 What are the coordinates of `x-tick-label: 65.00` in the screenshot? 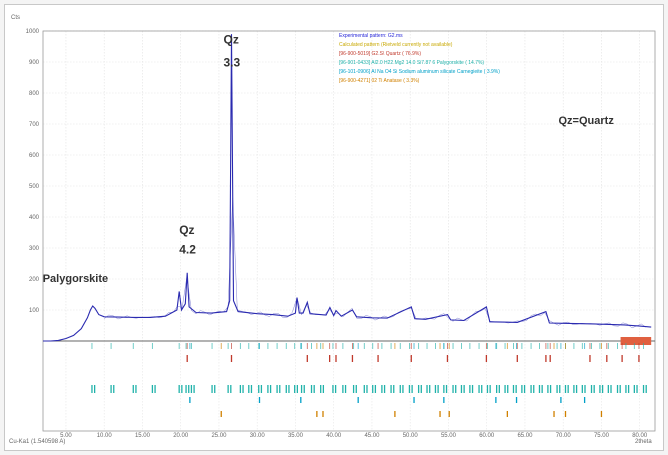 It's located at (525, 436).